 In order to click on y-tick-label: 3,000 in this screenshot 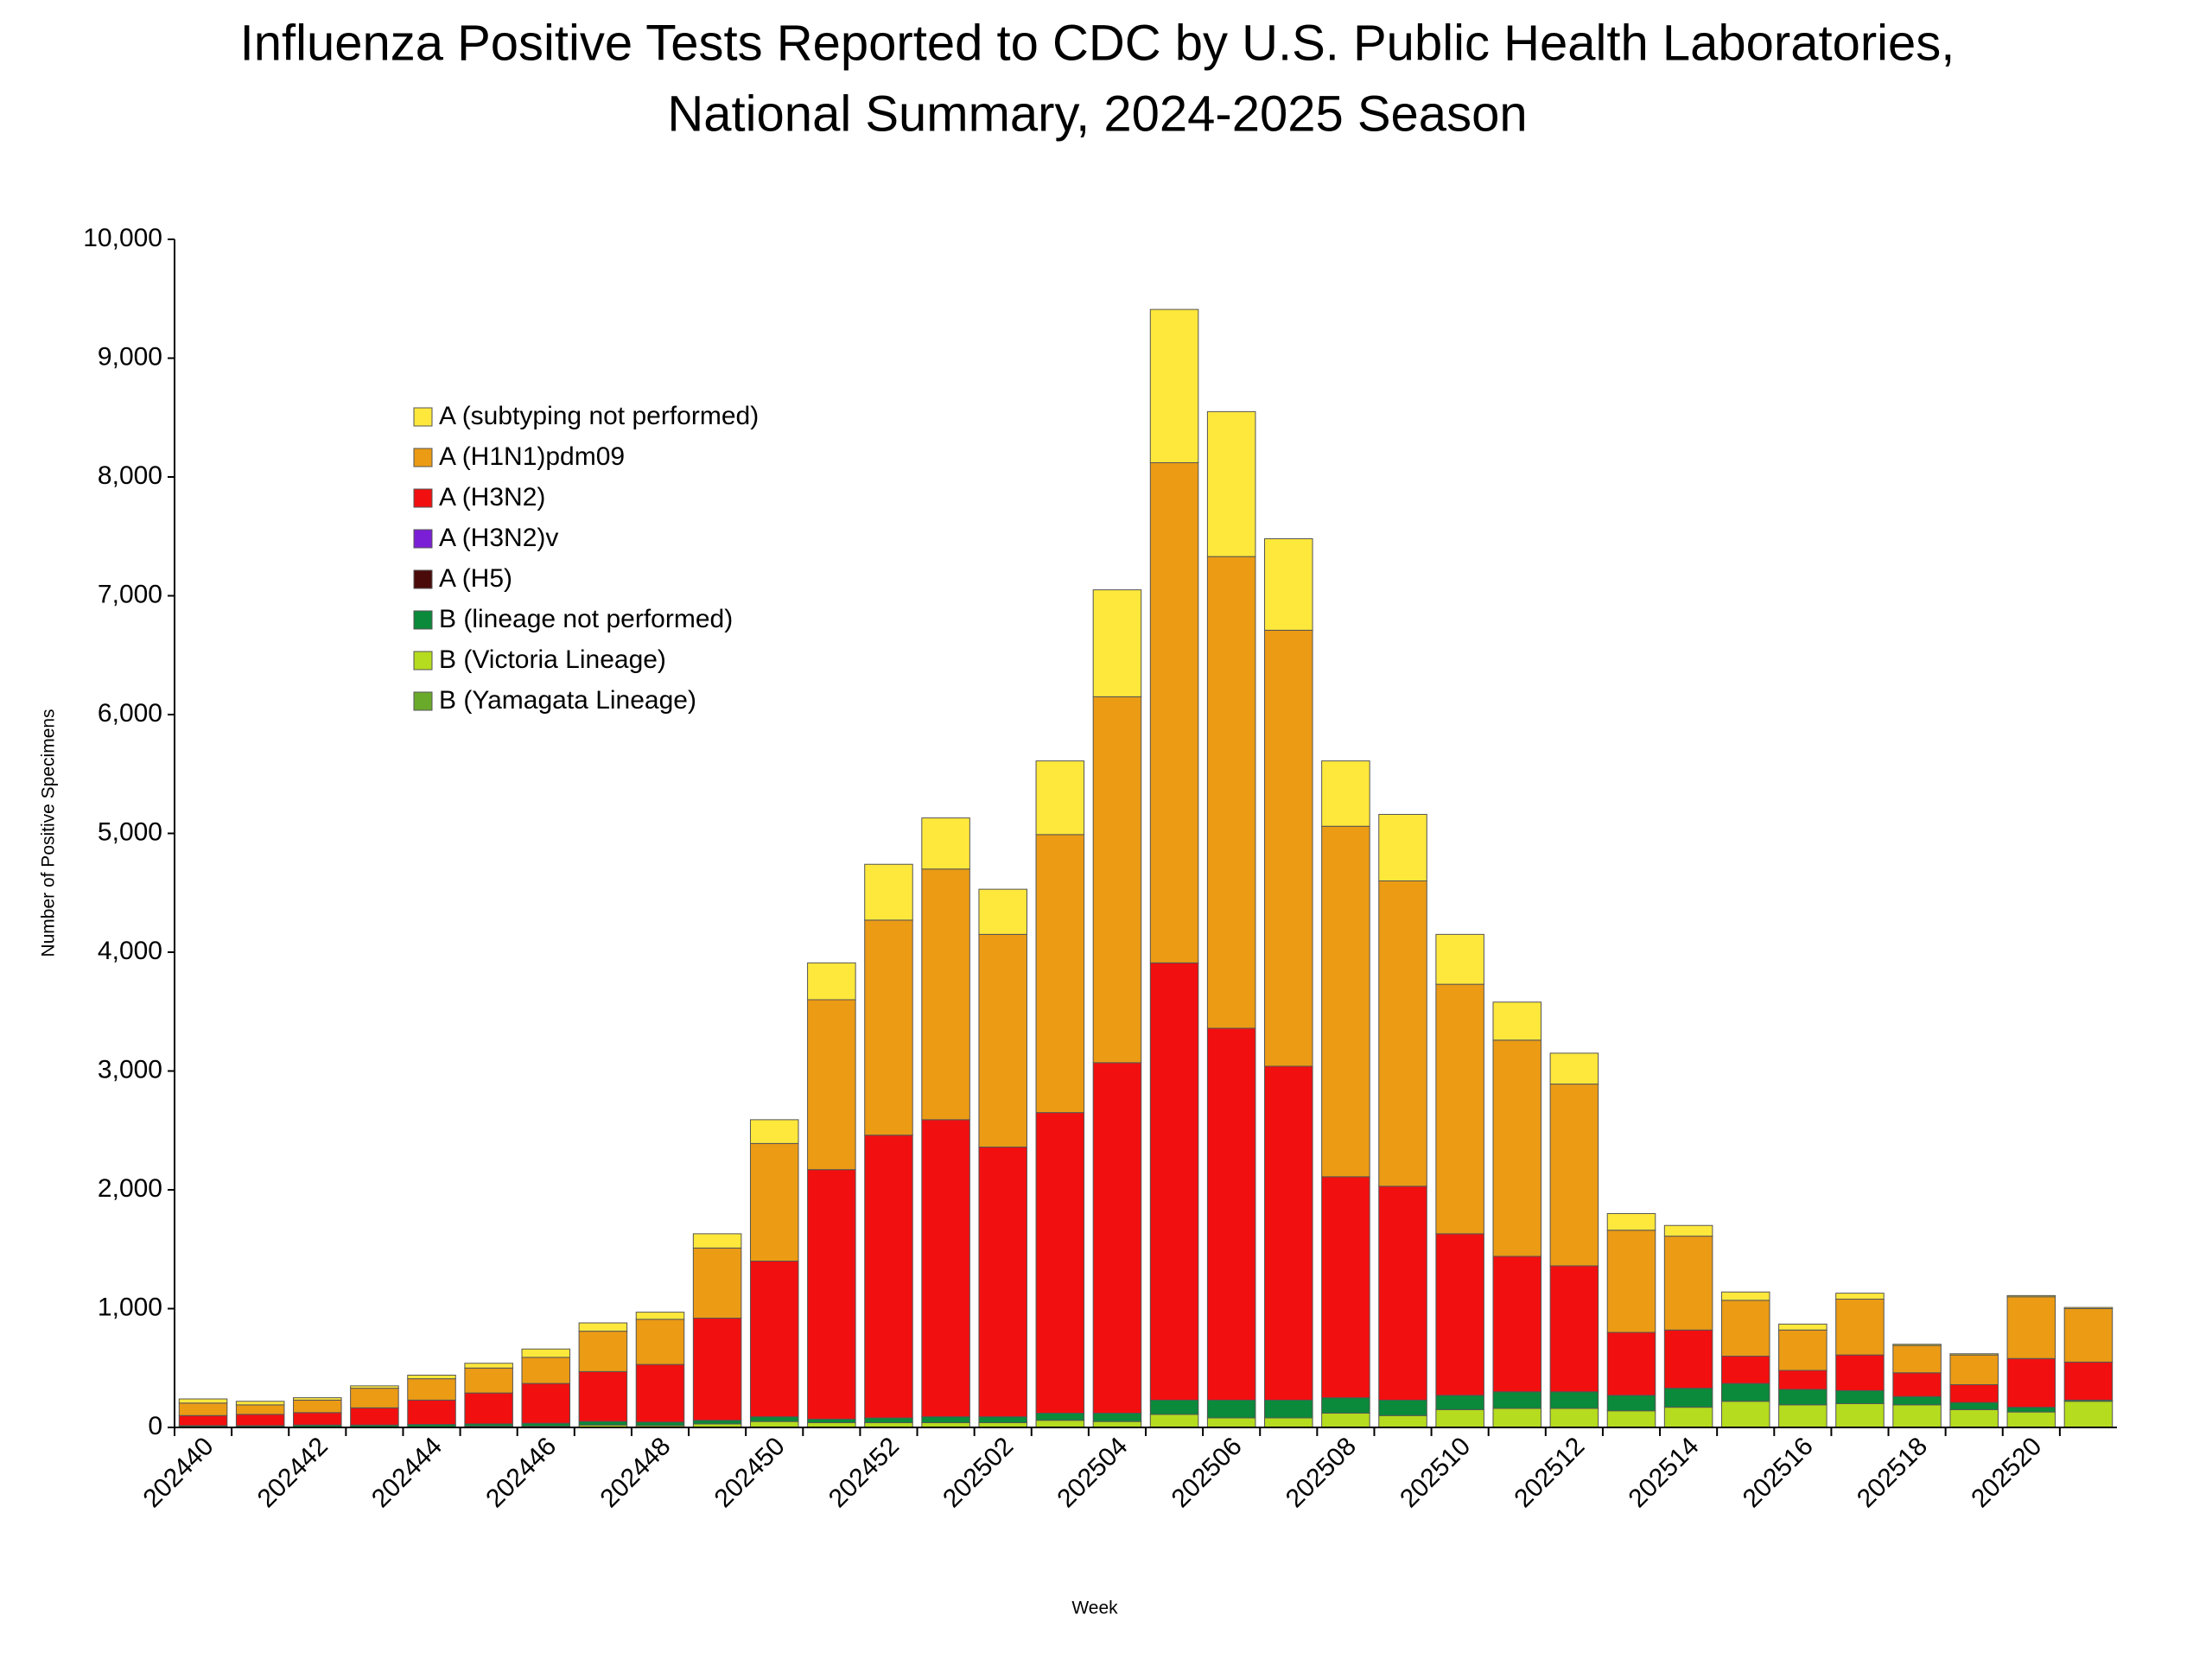, I will do `click(130, 1069)`.